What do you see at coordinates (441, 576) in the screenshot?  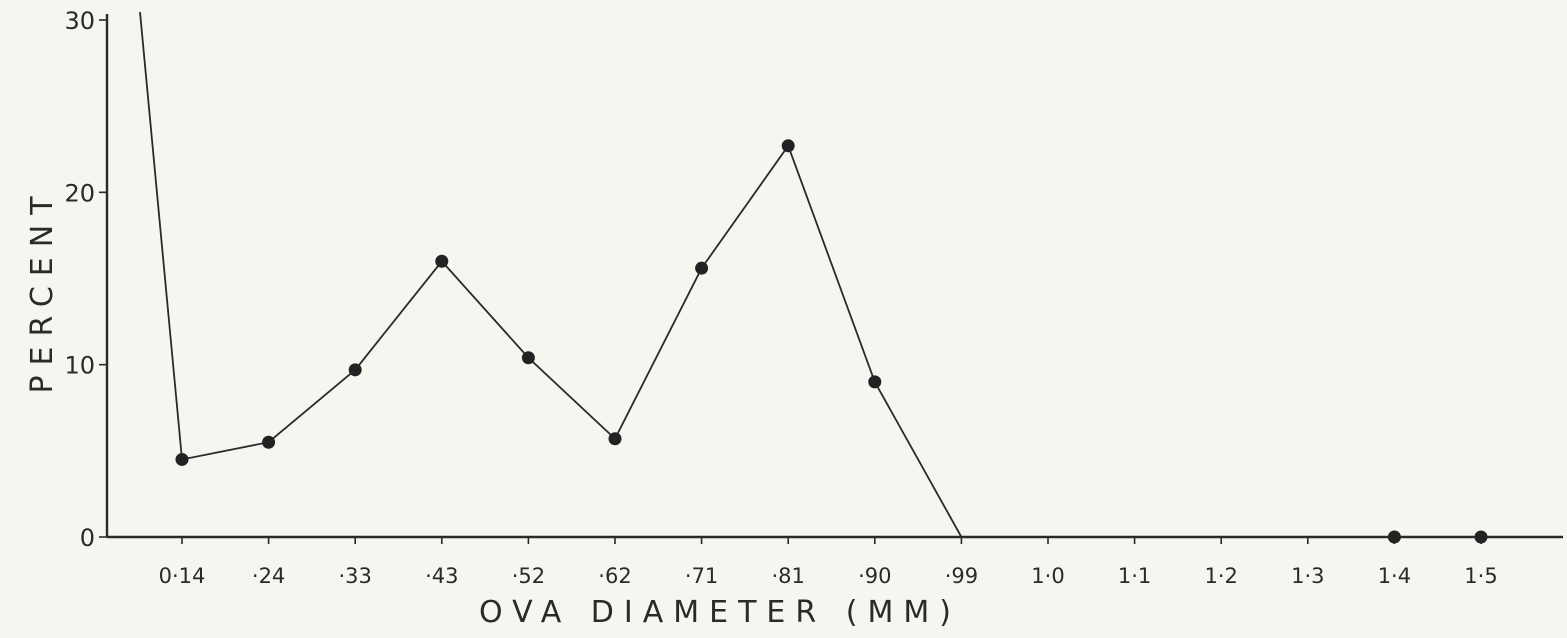 I see `x-tick-label: ·43` at bounding box center [441, 576].